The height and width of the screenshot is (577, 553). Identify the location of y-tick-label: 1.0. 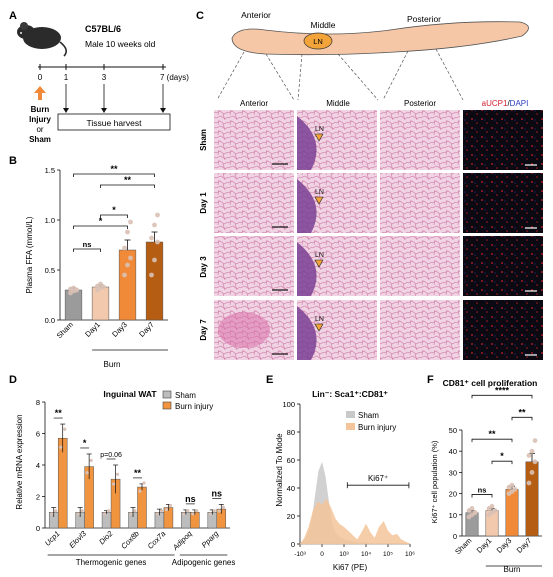
(50, 220).